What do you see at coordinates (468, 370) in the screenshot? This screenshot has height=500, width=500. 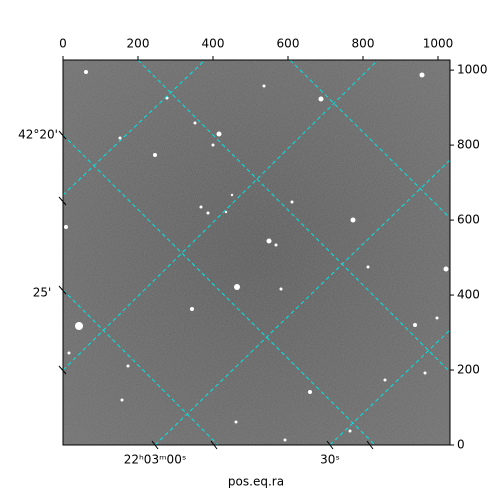 I see `y-tick-label: 200` at bounding box center [468, 370].